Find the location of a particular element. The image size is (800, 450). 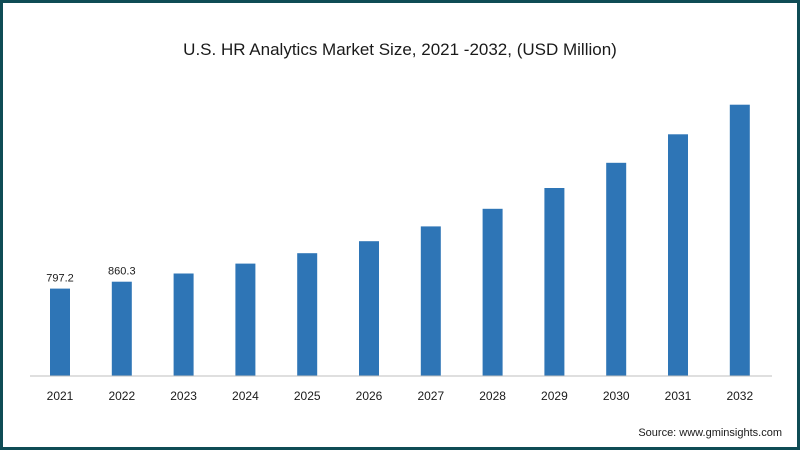

data-label-2021: 797.2 is located at coordinates (60, 279).